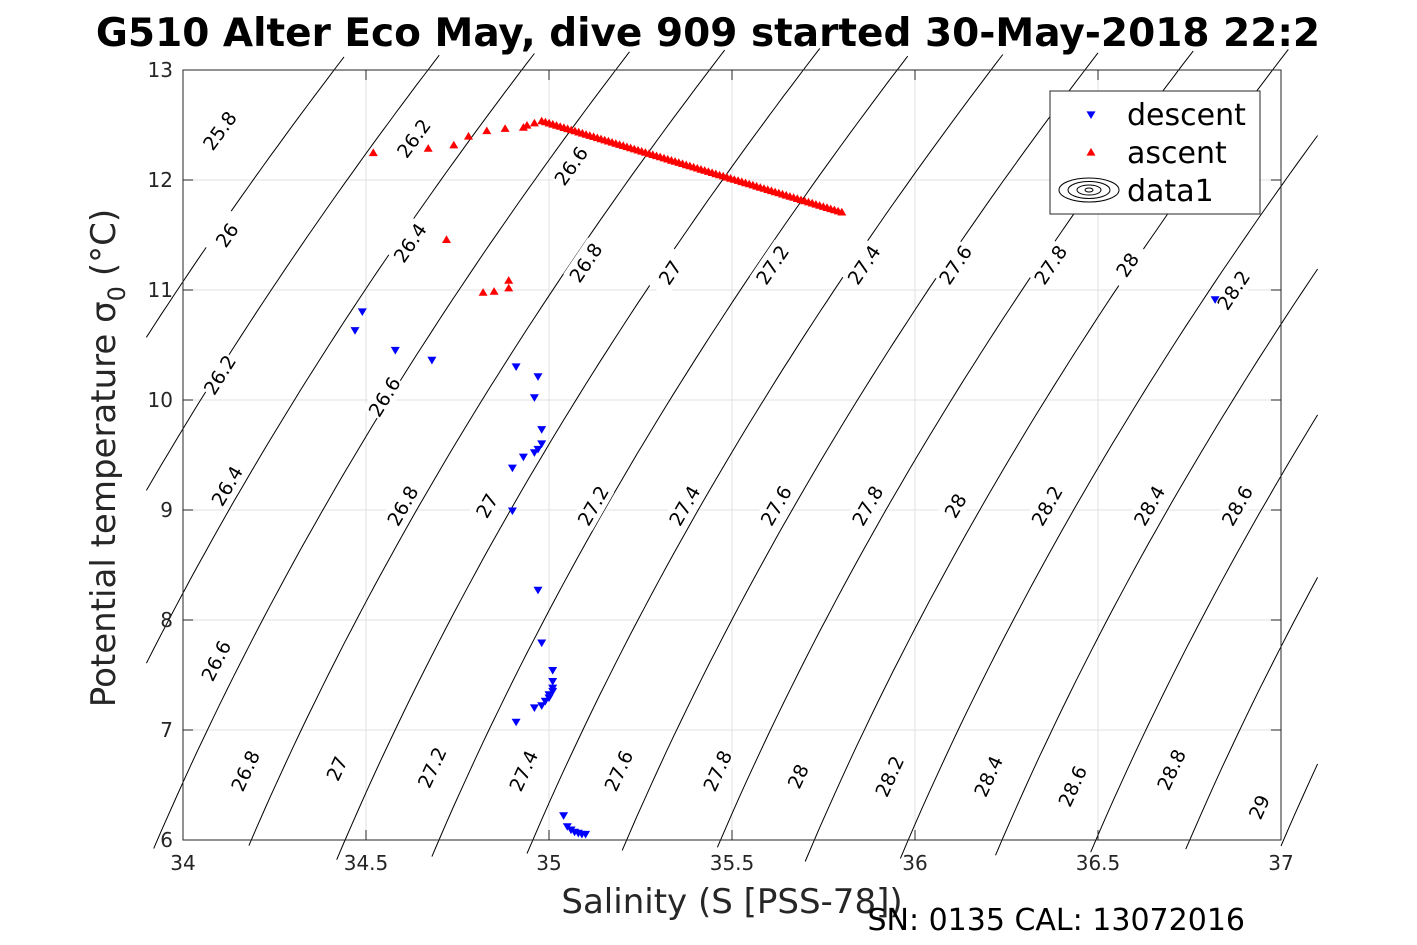 Image resolution: width=1417 pixels, height=945 pixels. Describe the element at coordinates (166, 510) in the screenshot. I see `y-tick-label: 9` at that location.